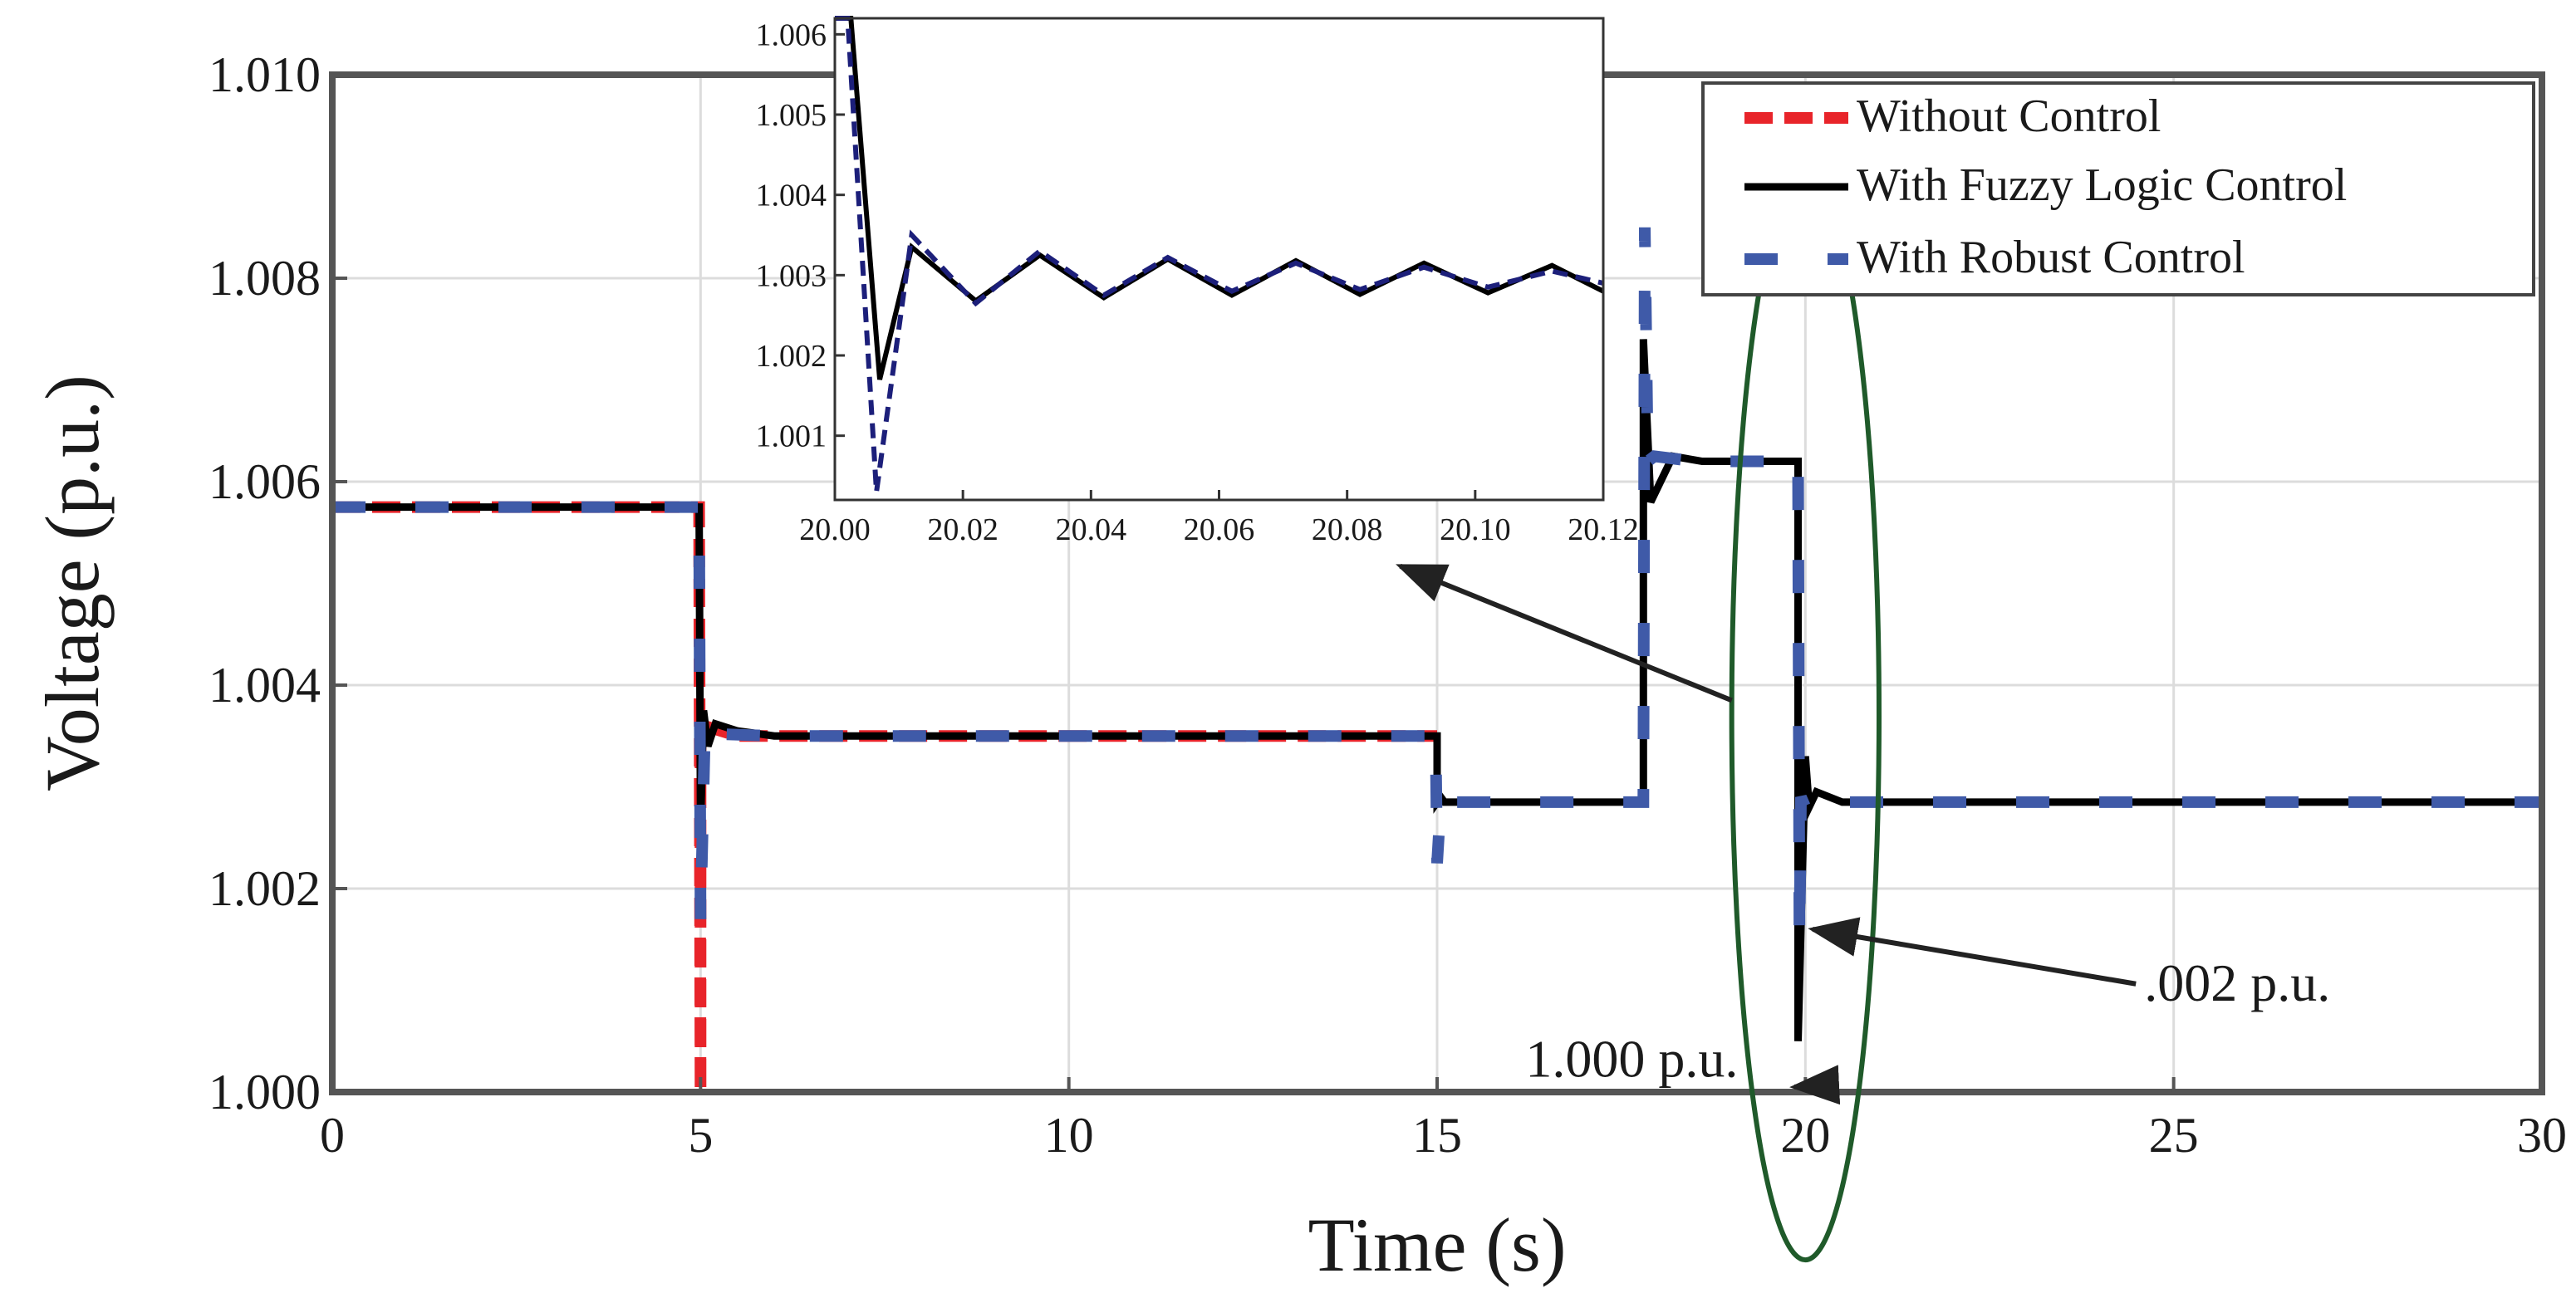 The height and width of the screenshot is (1298, 2576). What do you see at coordinates (2102, 185) in the screenshot?
I see `legend-label-fuzzy-logic-control: With Fuzzy Logic Control` at bounding box center [2102, 185].